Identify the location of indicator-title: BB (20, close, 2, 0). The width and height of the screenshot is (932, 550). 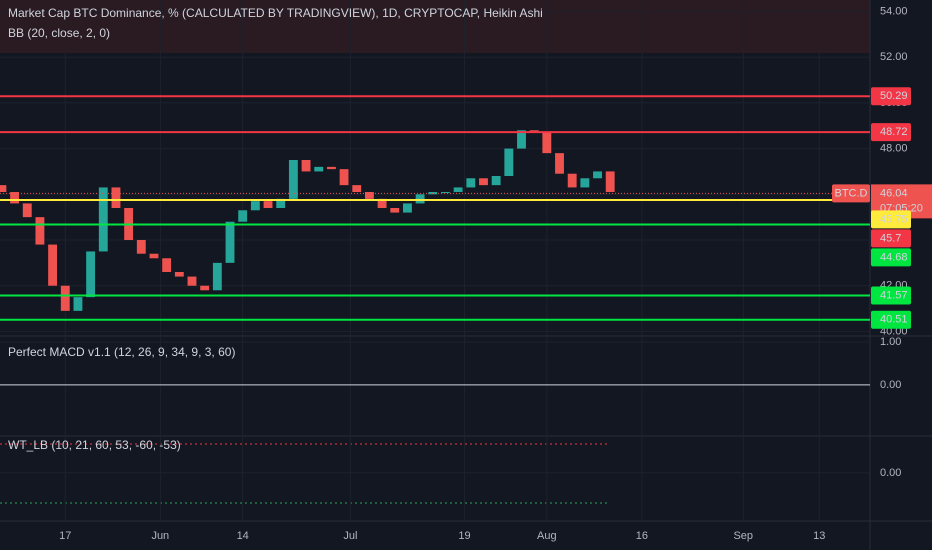
(59, 33).